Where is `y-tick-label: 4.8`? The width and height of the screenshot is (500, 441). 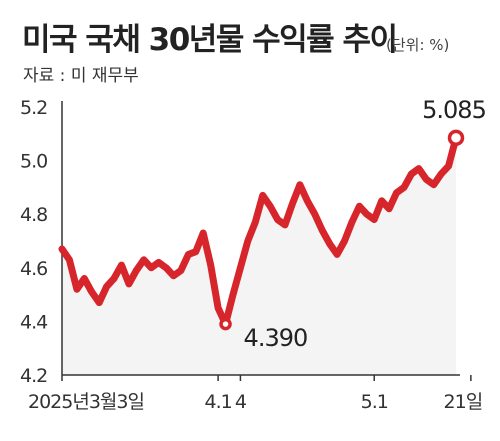 y-tick-label: 4.8 is located at coordinates (33, 215).